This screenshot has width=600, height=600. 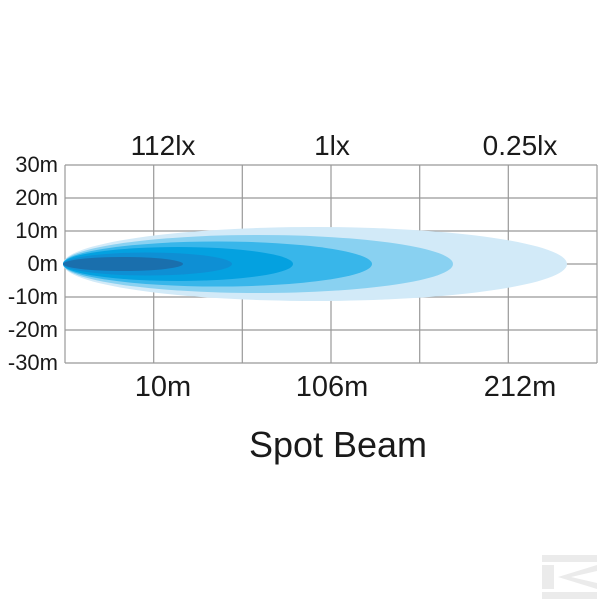 I want to click on distance-label-10m: 10m, so click(x=163, y=387).